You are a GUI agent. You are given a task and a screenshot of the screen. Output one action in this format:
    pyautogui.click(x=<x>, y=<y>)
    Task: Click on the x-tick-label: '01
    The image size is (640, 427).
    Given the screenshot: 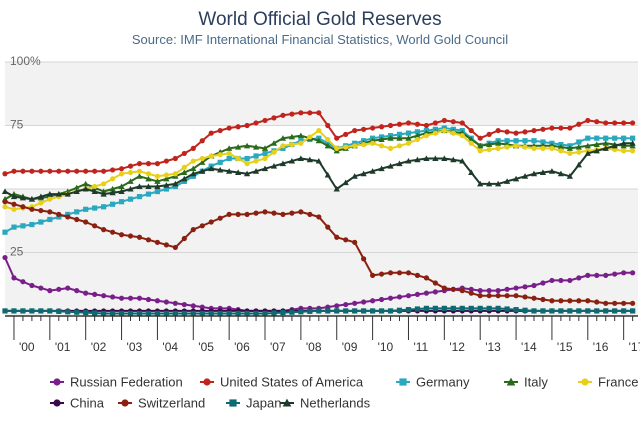 What is the action you would take?
    pyautogui.click(x=63, y=347)
    